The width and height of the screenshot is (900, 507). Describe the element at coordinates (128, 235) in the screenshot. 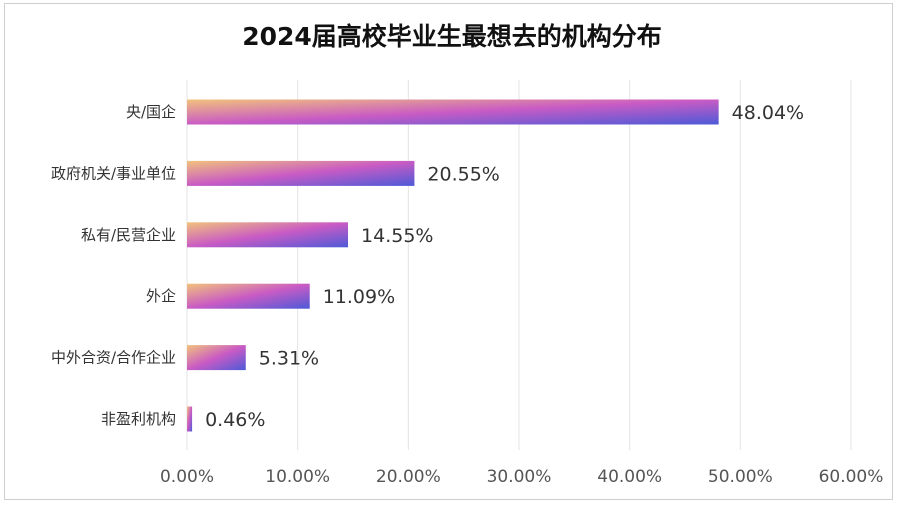

I see `category-label: 私有/民营企业` at that location.